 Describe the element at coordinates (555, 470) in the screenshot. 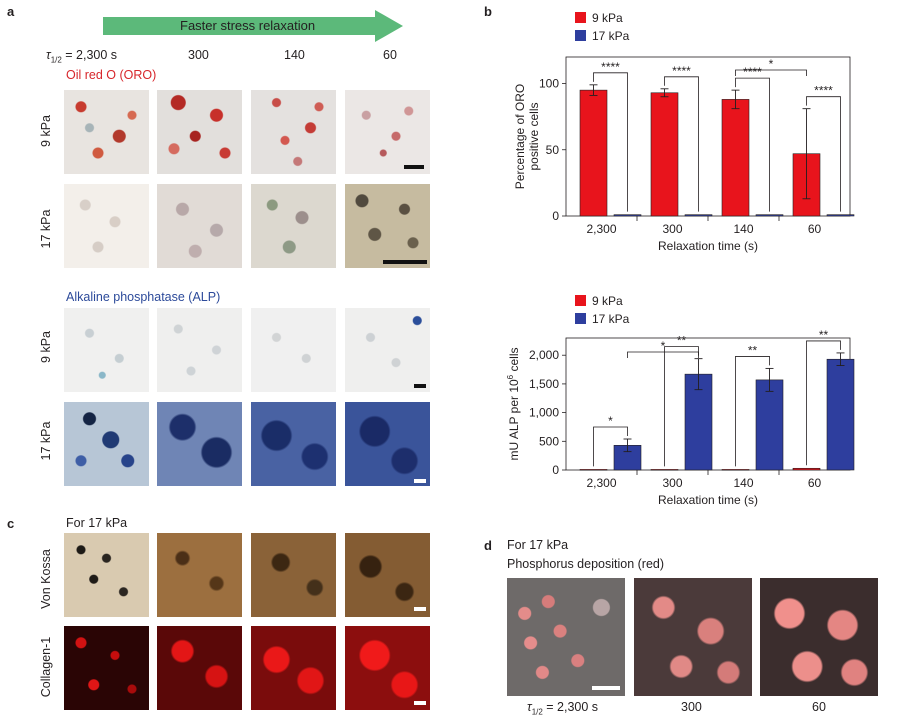

I see `y-tick-label: 0` at that location.